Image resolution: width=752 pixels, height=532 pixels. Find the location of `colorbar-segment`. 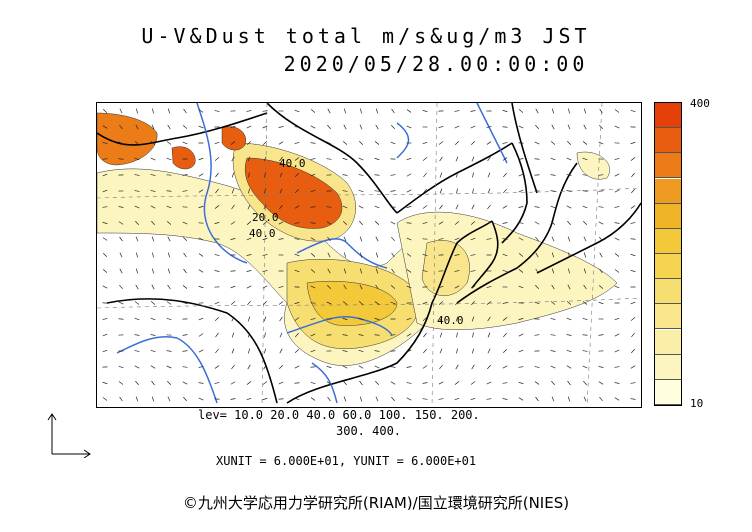

colorbar-segment is located at coordinates (668, 342).